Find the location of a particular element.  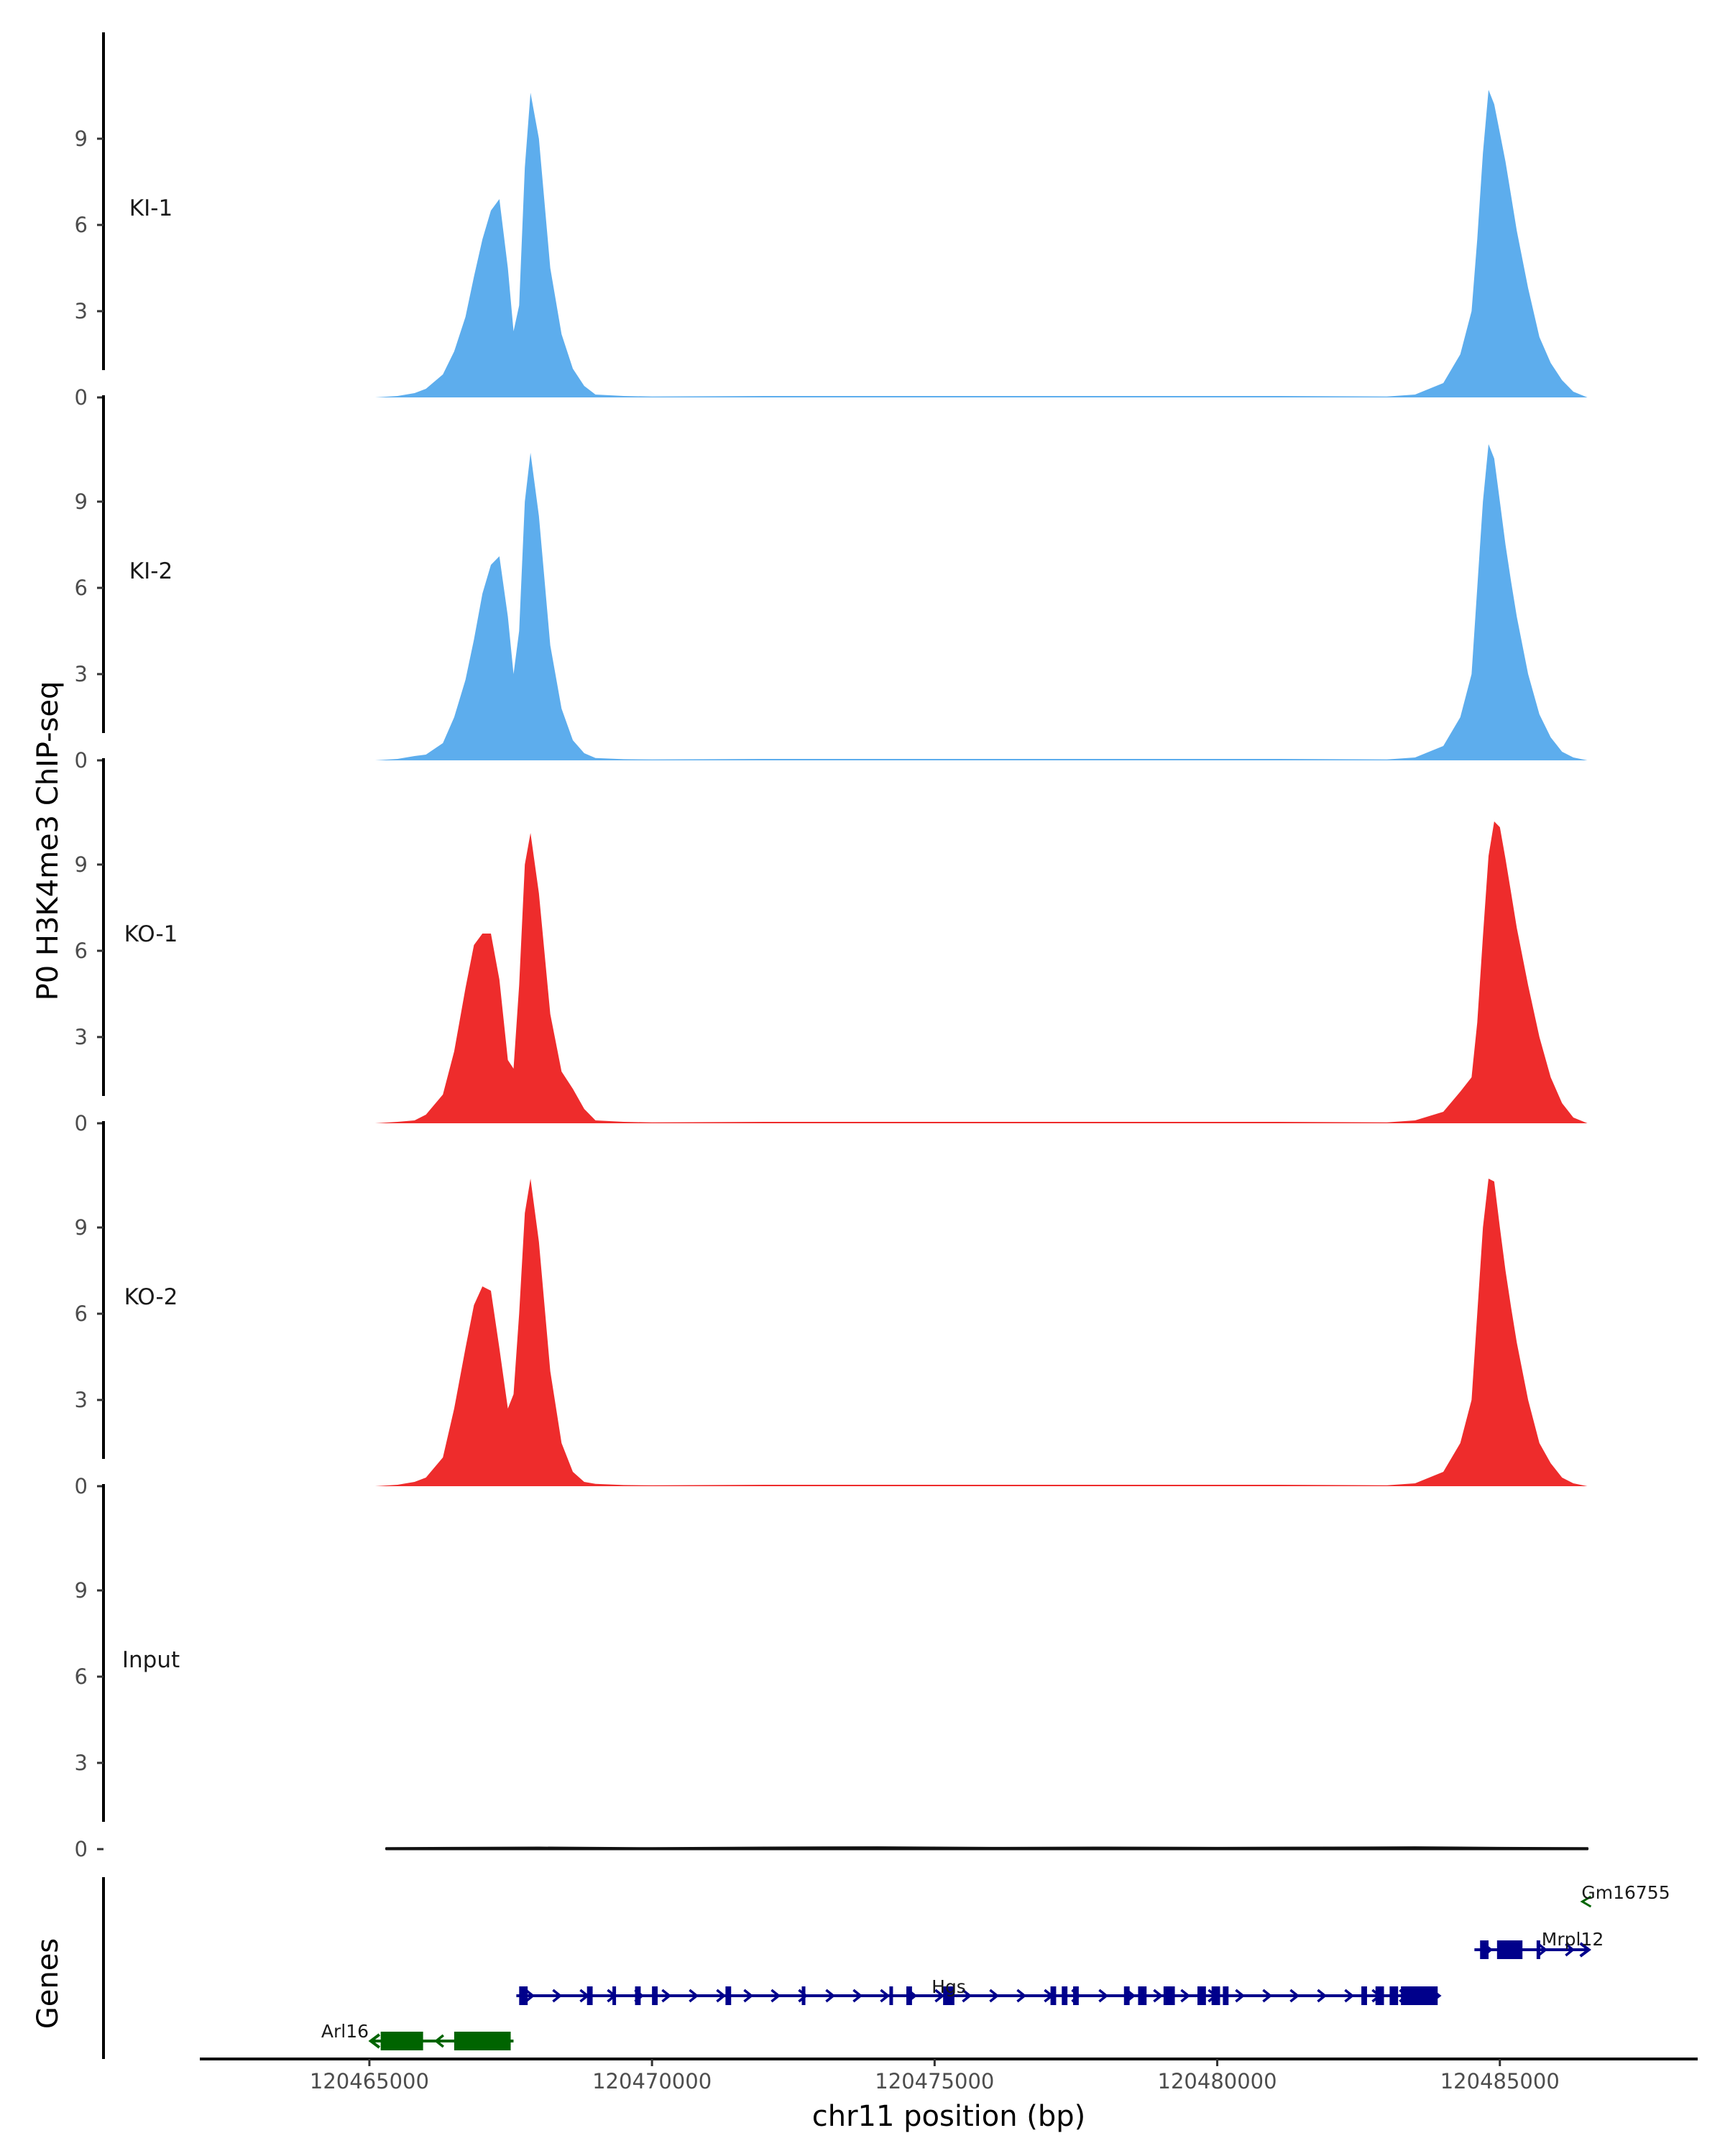

track-label: Input is located at coordinates (151, 1660).